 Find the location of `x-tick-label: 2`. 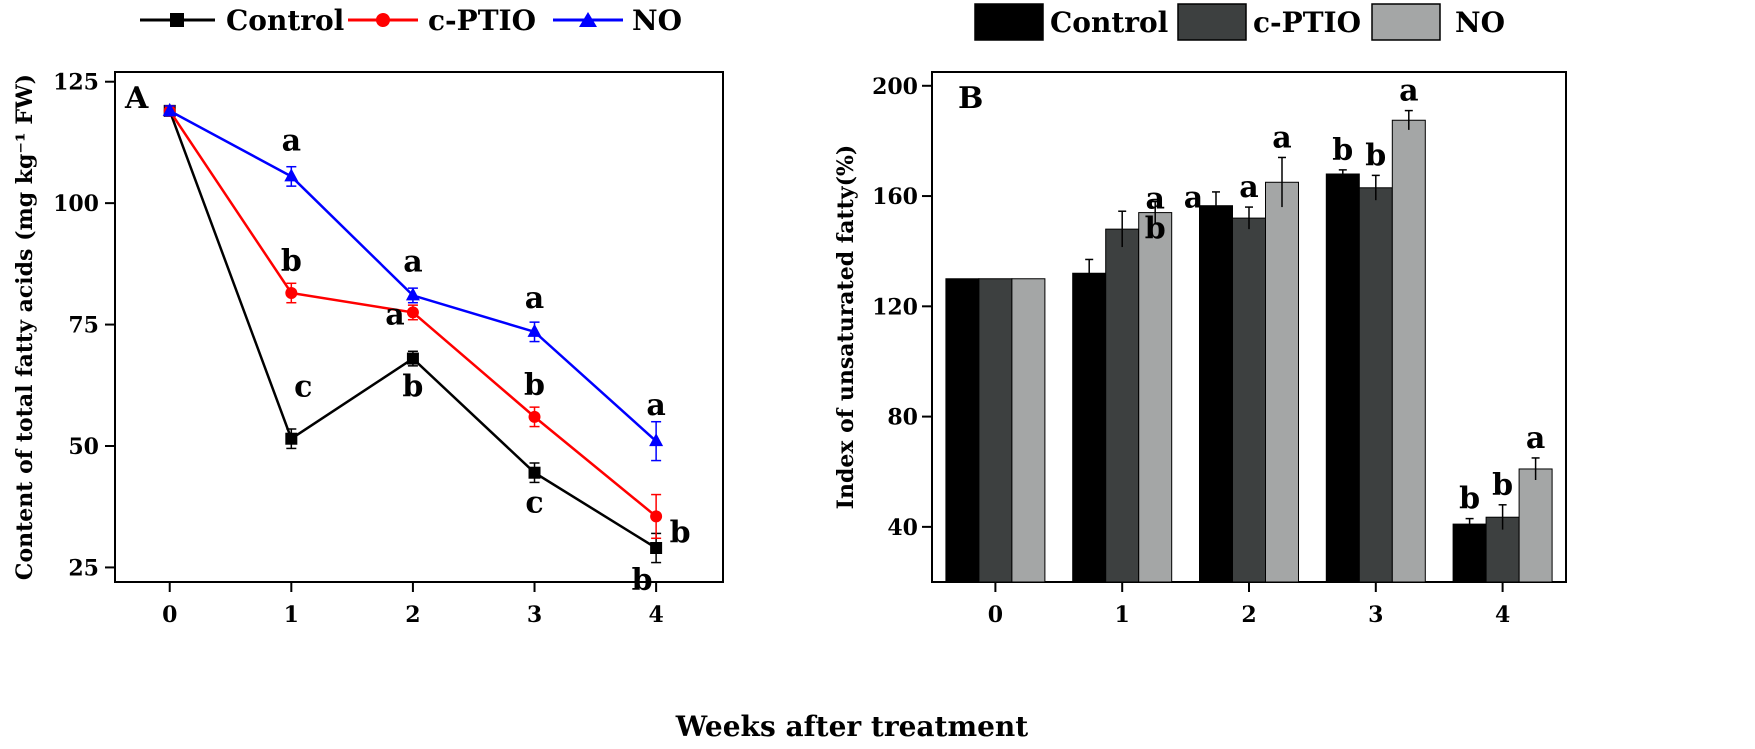

x-tick-label: 2 is located at coordinates (1248, 615).